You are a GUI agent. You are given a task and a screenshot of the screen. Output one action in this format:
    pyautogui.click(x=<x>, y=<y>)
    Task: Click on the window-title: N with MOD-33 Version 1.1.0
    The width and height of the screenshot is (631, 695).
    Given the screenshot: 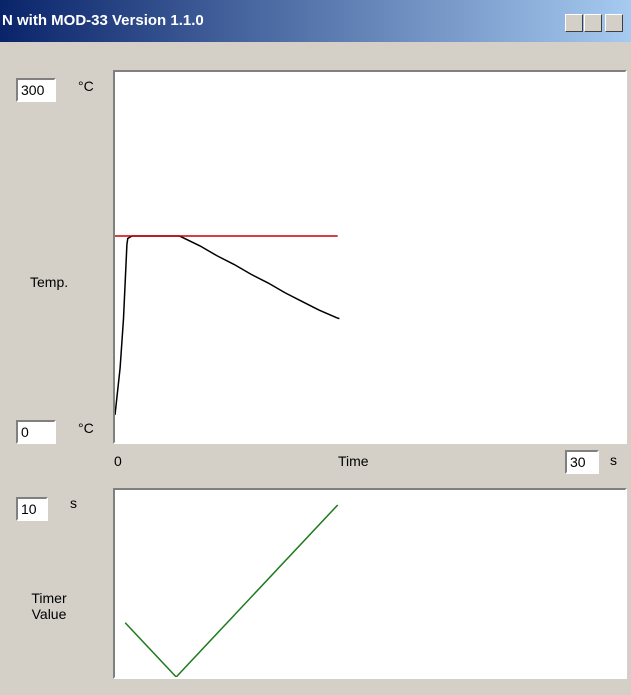 What is the action you would take?
    pyautogui.click(x=103, y=20)
    